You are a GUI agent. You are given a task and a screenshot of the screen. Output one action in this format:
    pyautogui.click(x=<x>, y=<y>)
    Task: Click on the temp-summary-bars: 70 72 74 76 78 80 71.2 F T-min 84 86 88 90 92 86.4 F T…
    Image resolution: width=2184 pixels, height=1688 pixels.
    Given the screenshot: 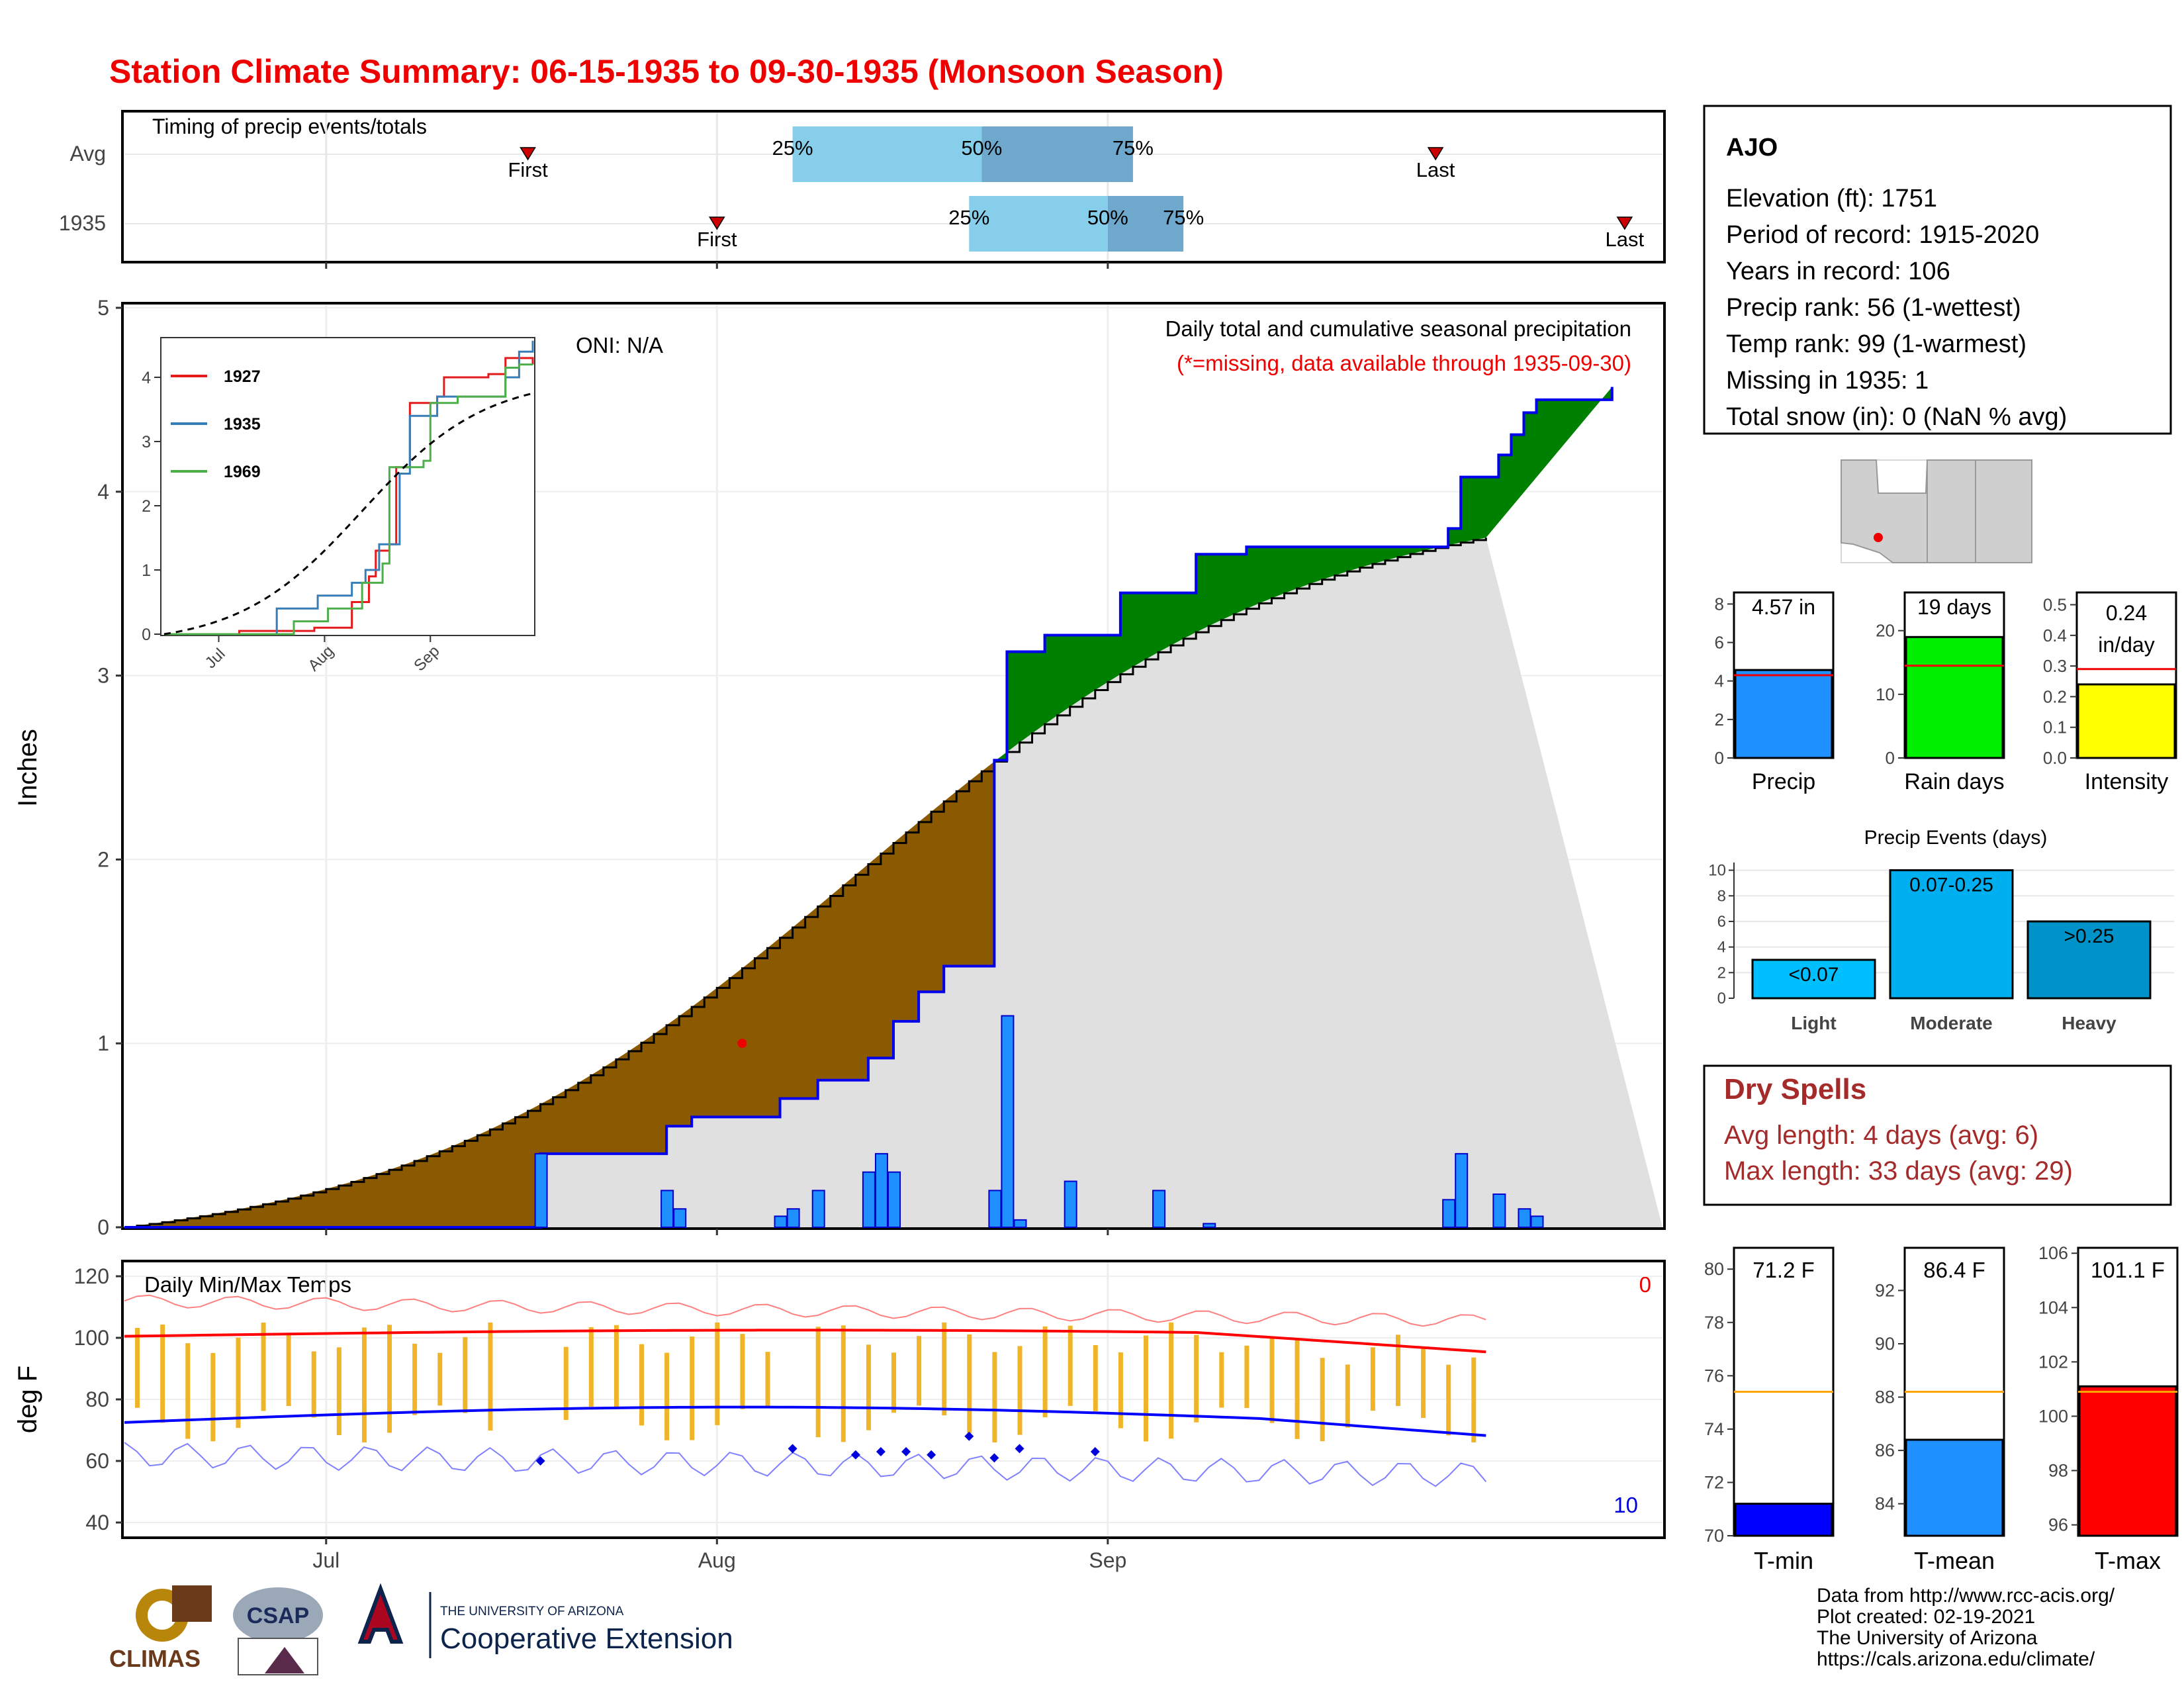 What is the action you would take?
    pyautogui.click(x=1942, y=1408)
    